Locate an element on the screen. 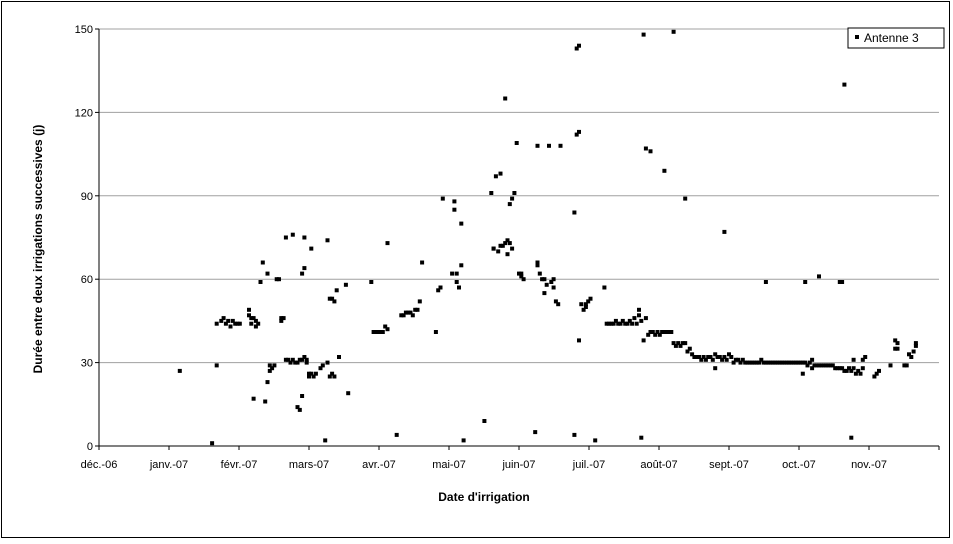 This screenshot has width=953, height=544. x-tick-label: juin-07 is located at coordinates (518, 465).